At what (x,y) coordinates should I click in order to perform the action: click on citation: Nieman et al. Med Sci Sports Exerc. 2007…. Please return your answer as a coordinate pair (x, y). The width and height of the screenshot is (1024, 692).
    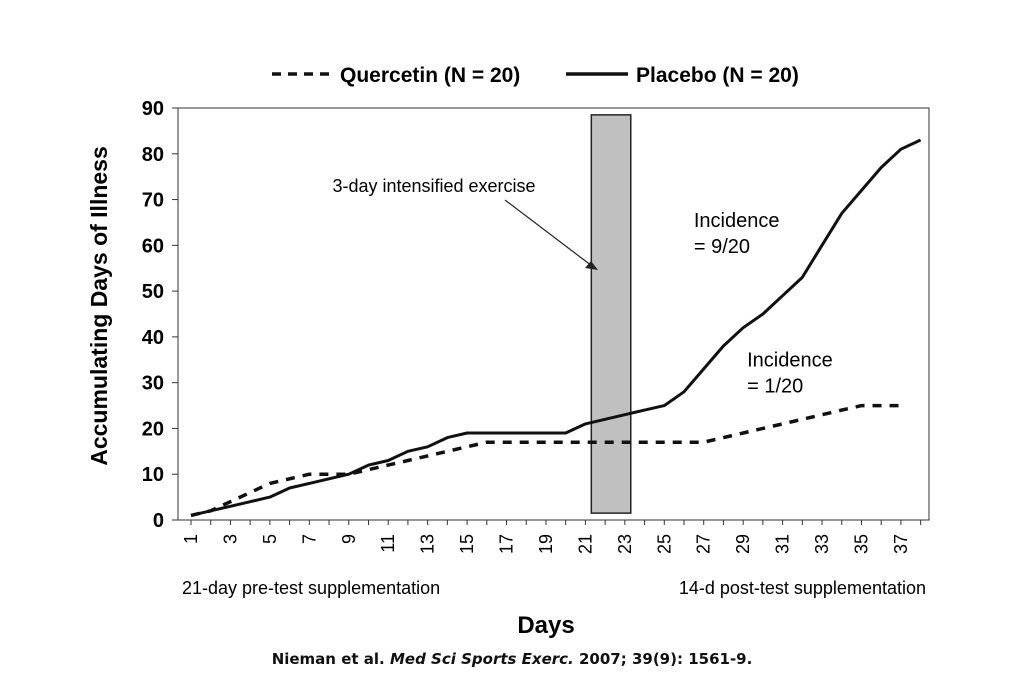
    Looking at the image, I should click on (512, 659).